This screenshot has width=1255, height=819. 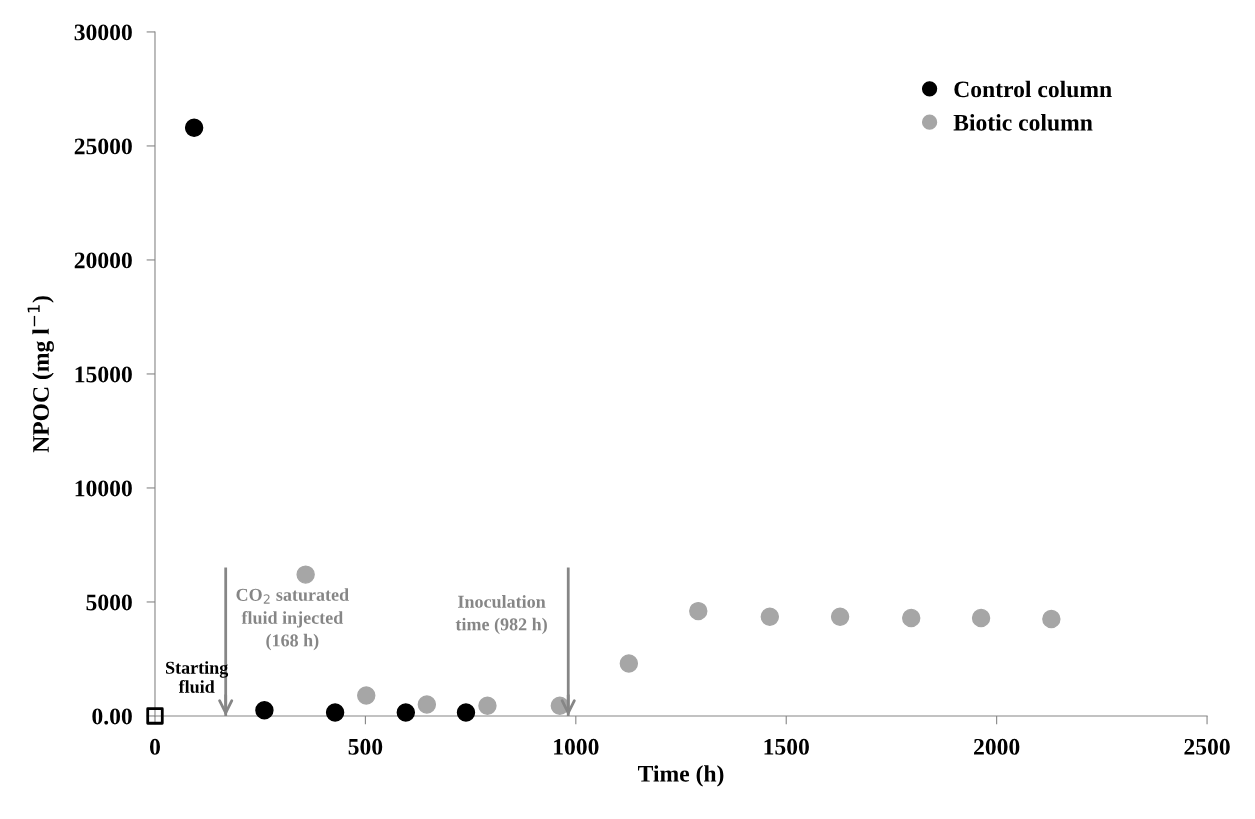 I want to click on annotation: Starting fluid, so click(x=197, y=677).